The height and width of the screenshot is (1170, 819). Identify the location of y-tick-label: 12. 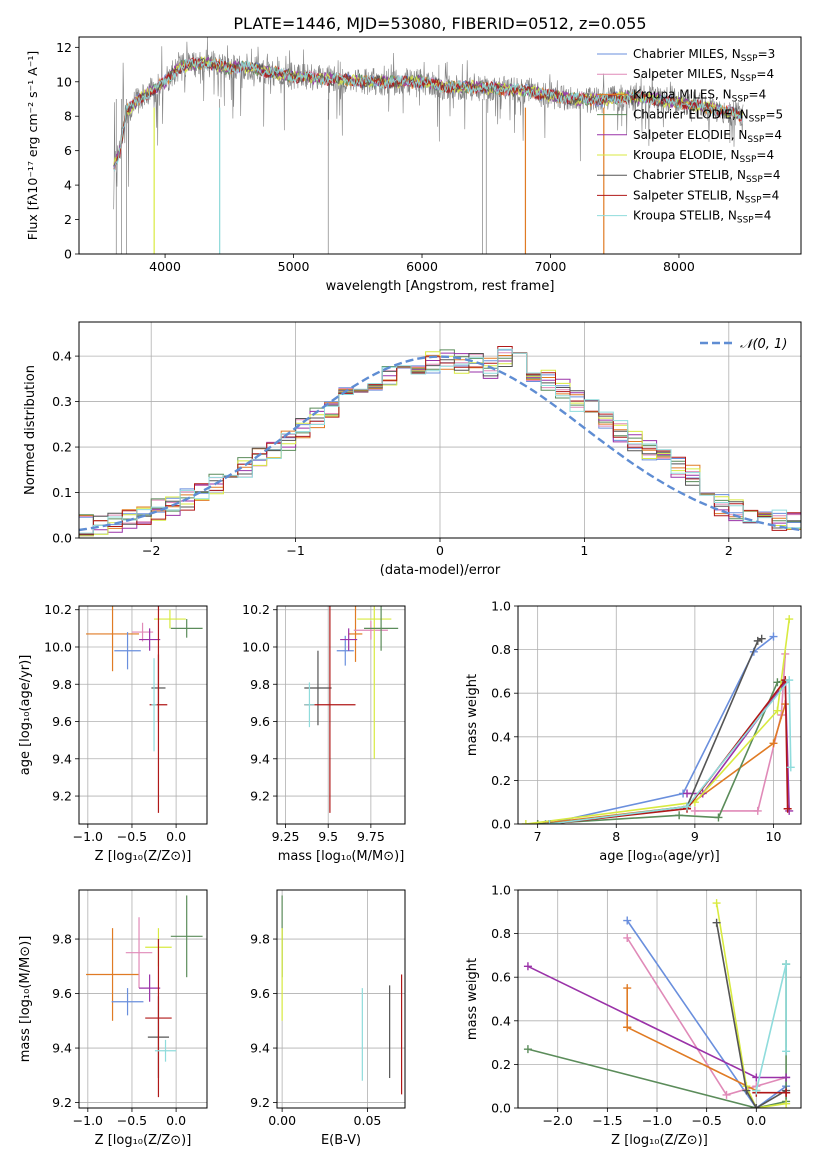
(64, 47).